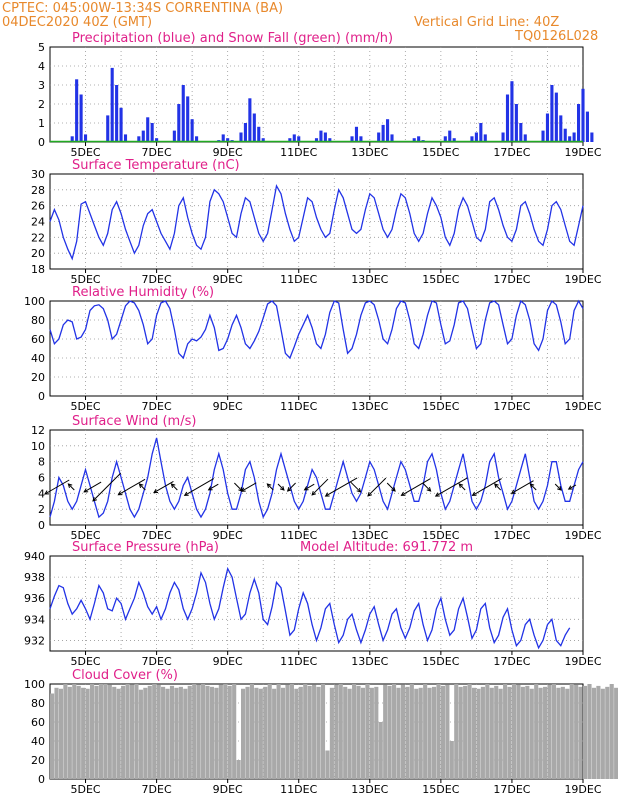 The width and height of the screenshot is (618, 800). Describe the element at coordinates (511, 789) in the screenshot. I see `cloud-xtick-label: 17DEC` at that location.